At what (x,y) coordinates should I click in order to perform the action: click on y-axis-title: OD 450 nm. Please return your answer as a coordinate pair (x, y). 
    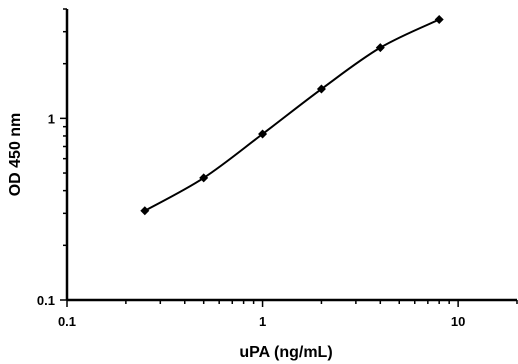
    Looking at the image, I should click on (15, 155).